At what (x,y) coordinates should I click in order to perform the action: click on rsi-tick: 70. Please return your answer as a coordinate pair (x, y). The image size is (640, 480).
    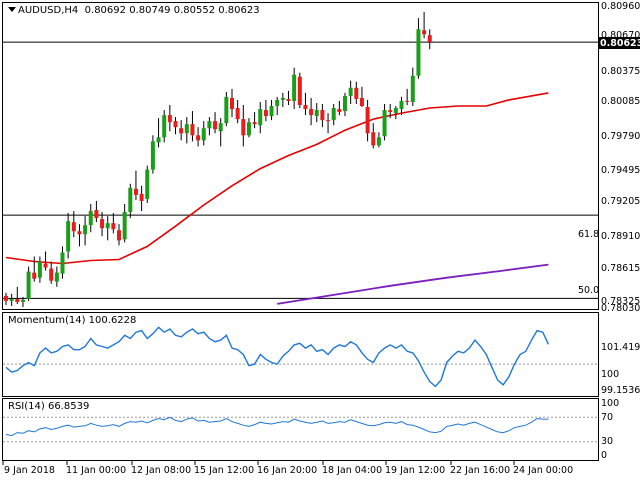
    Looking at the image, I should click on (607, 417).